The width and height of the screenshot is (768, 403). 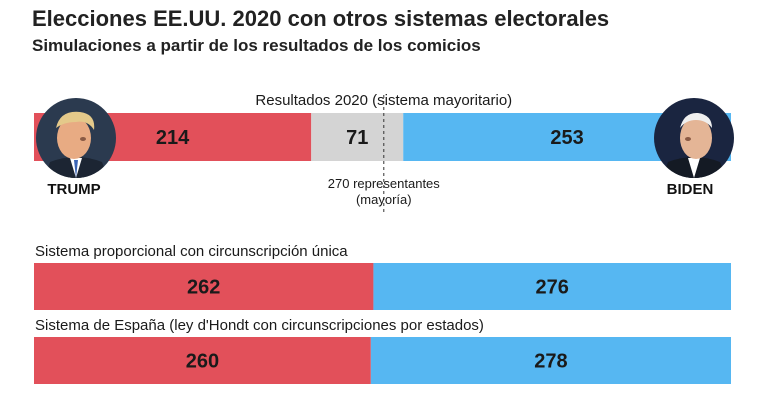 I want to click on data-label-2-trump: 262, so click(x=203, y=288).